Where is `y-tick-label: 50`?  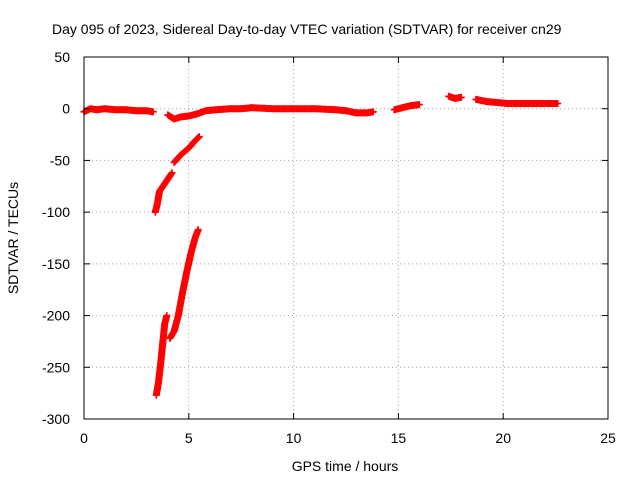
y-tick-label: 50 is located at coordinates (62, 57).